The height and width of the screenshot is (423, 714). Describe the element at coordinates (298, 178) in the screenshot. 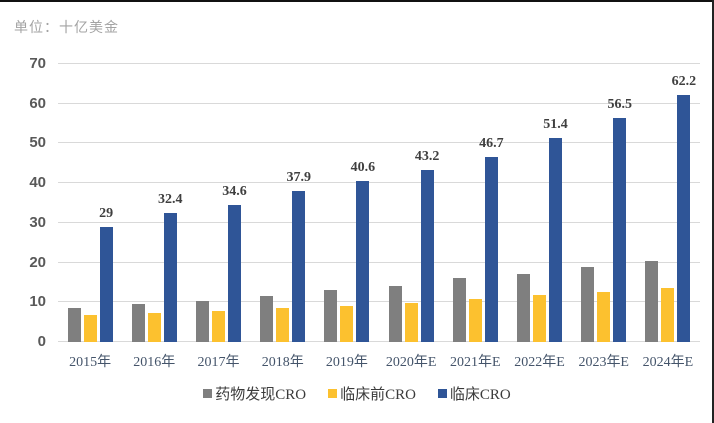

I see `data-label-2018年: 37.9` at that location.